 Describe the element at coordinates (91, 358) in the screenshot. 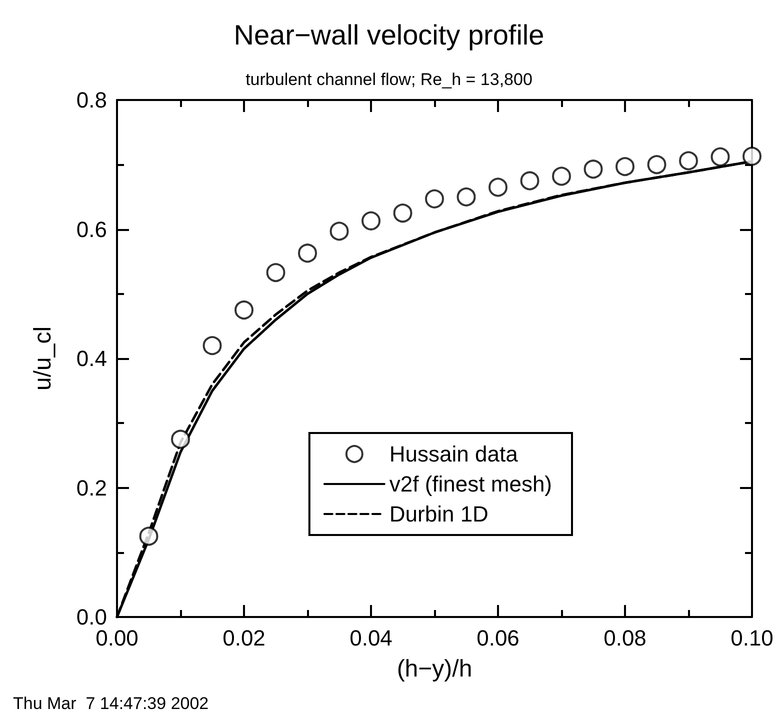

I see `y-tick-label: 0.4` at that location.